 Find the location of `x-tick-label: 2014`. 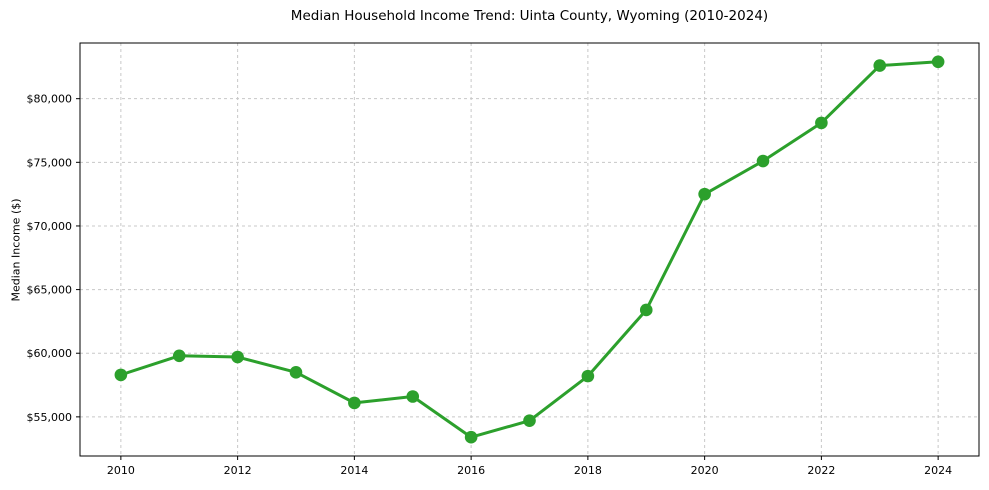

x-tick-label: 2014 is located at coordinates (354, 470).